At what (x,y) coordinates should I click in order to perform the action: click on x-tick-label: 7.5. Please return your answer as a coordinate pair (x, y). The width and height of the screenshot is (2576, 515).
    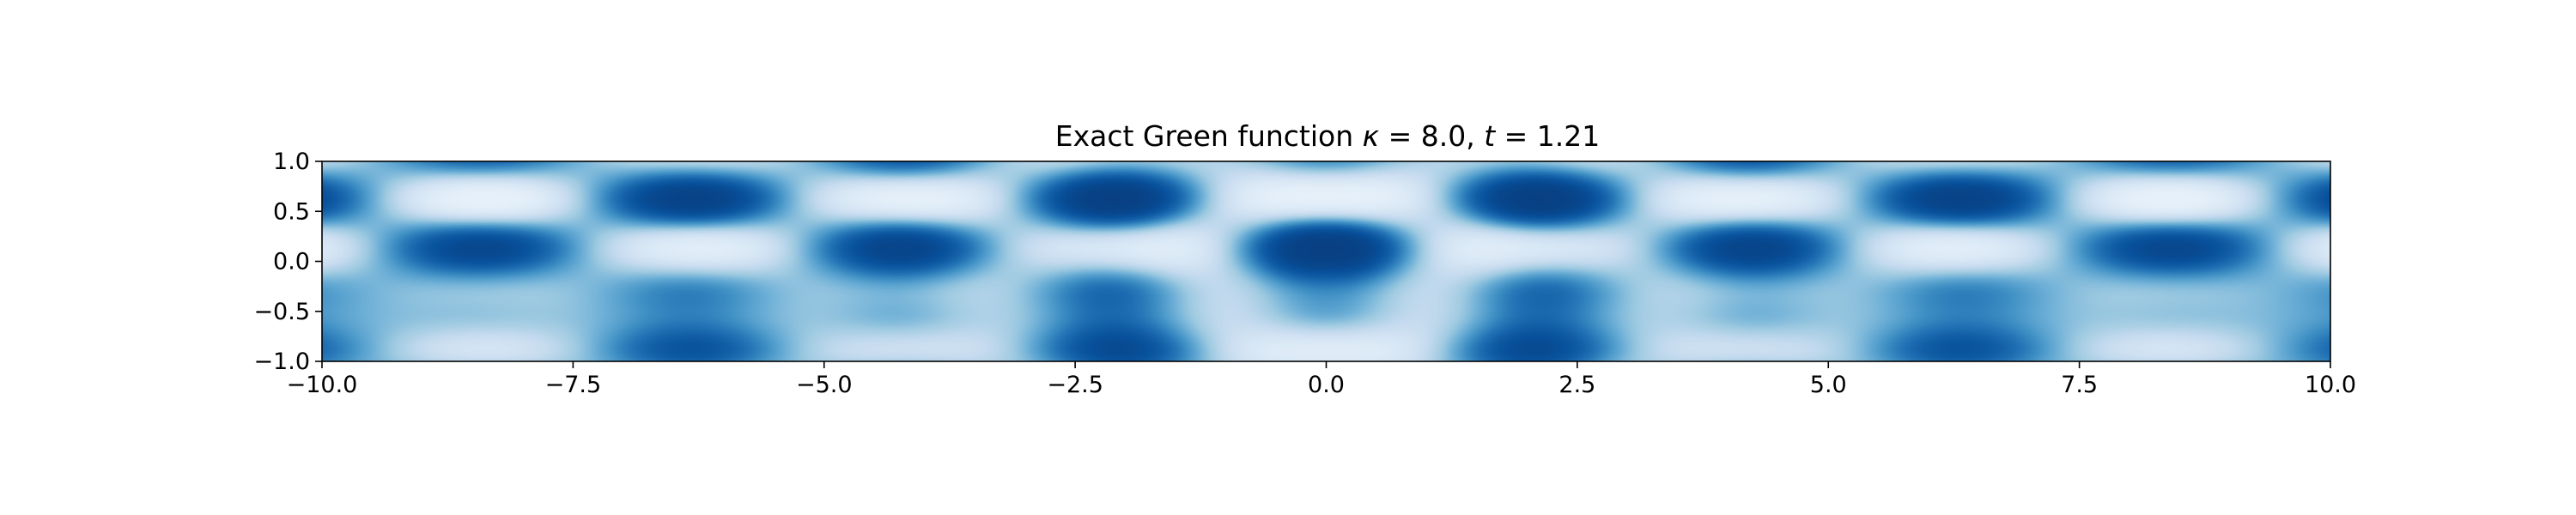
    Looking at the image, I should click on (2079, 385).